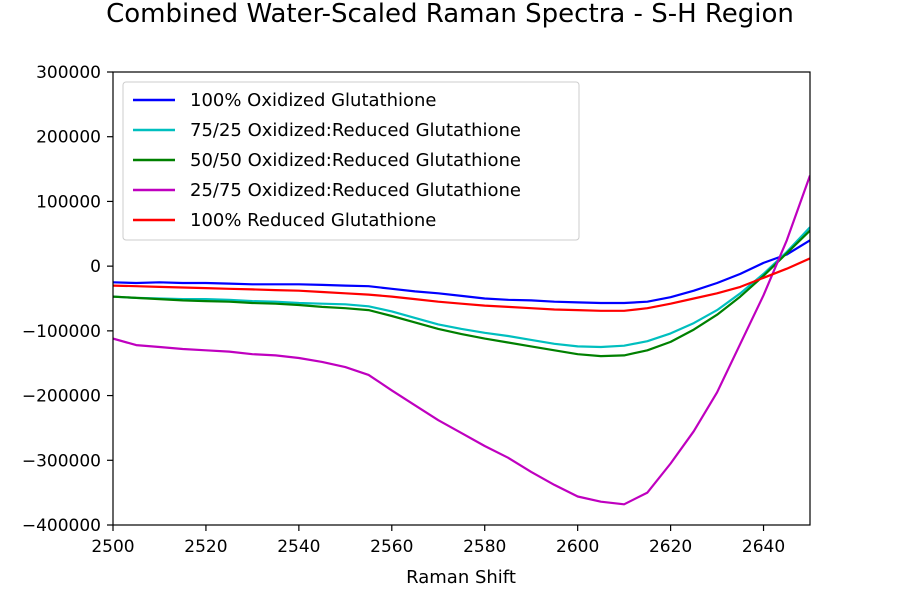 The height and width of the screenshot is (600, 900). What do you see at coordinates (298, 547) in the screenshot?
I see `x-tick-label: 2540` at bounding box center [298, 547].